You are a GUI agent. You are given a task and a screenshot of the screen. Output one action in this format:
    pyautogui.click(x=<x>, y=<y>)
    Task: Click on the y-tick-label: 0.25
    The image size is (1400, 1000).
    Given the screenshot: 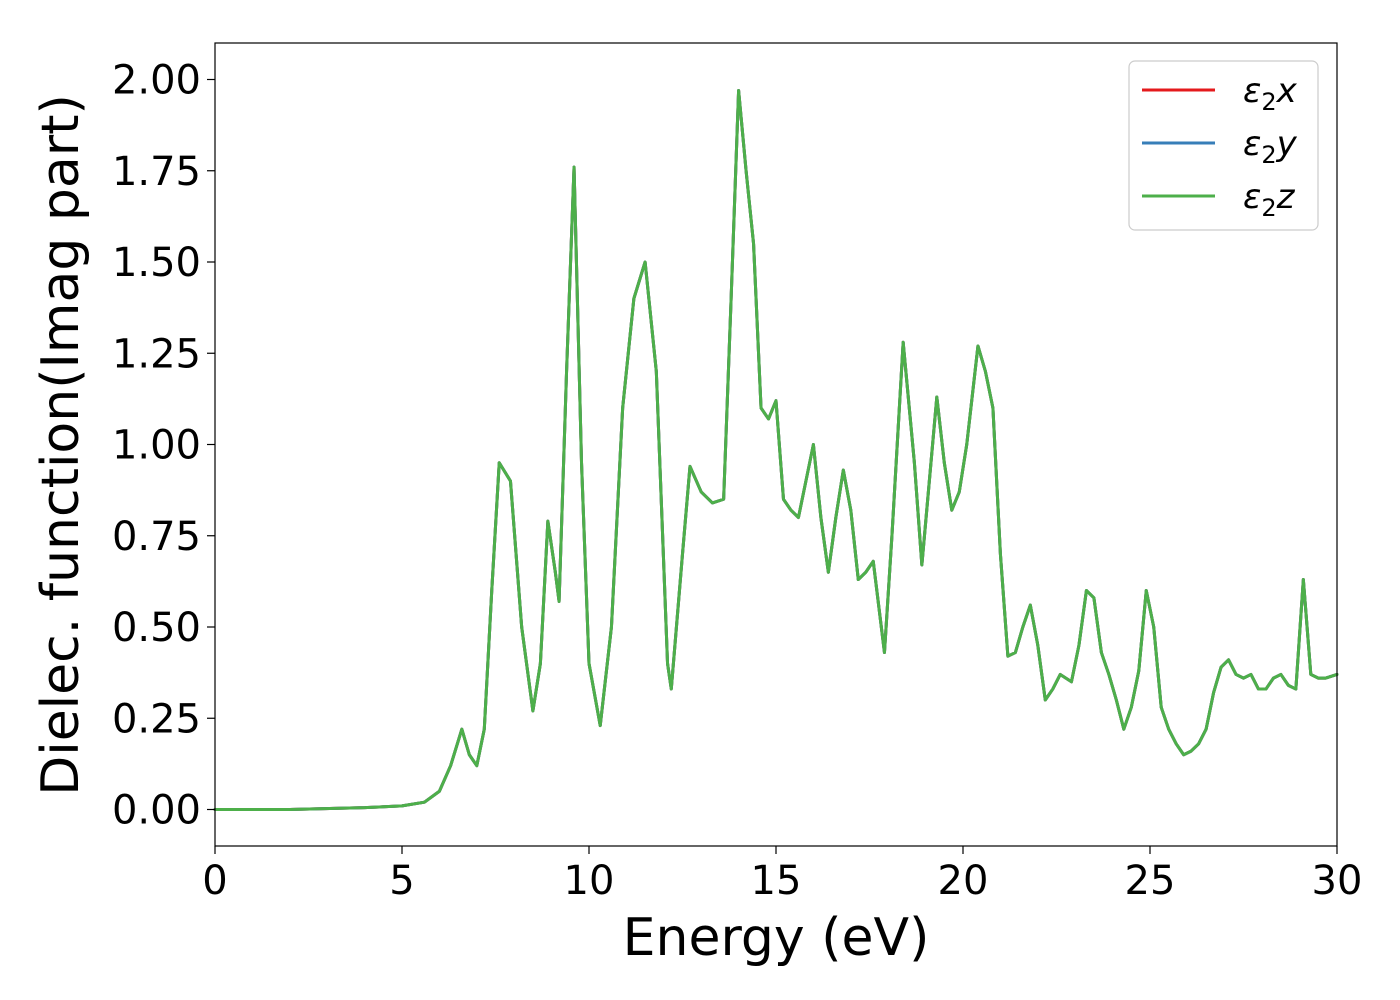 What is the action you would take?
    pyautogui.click(x=156, y=719)
    